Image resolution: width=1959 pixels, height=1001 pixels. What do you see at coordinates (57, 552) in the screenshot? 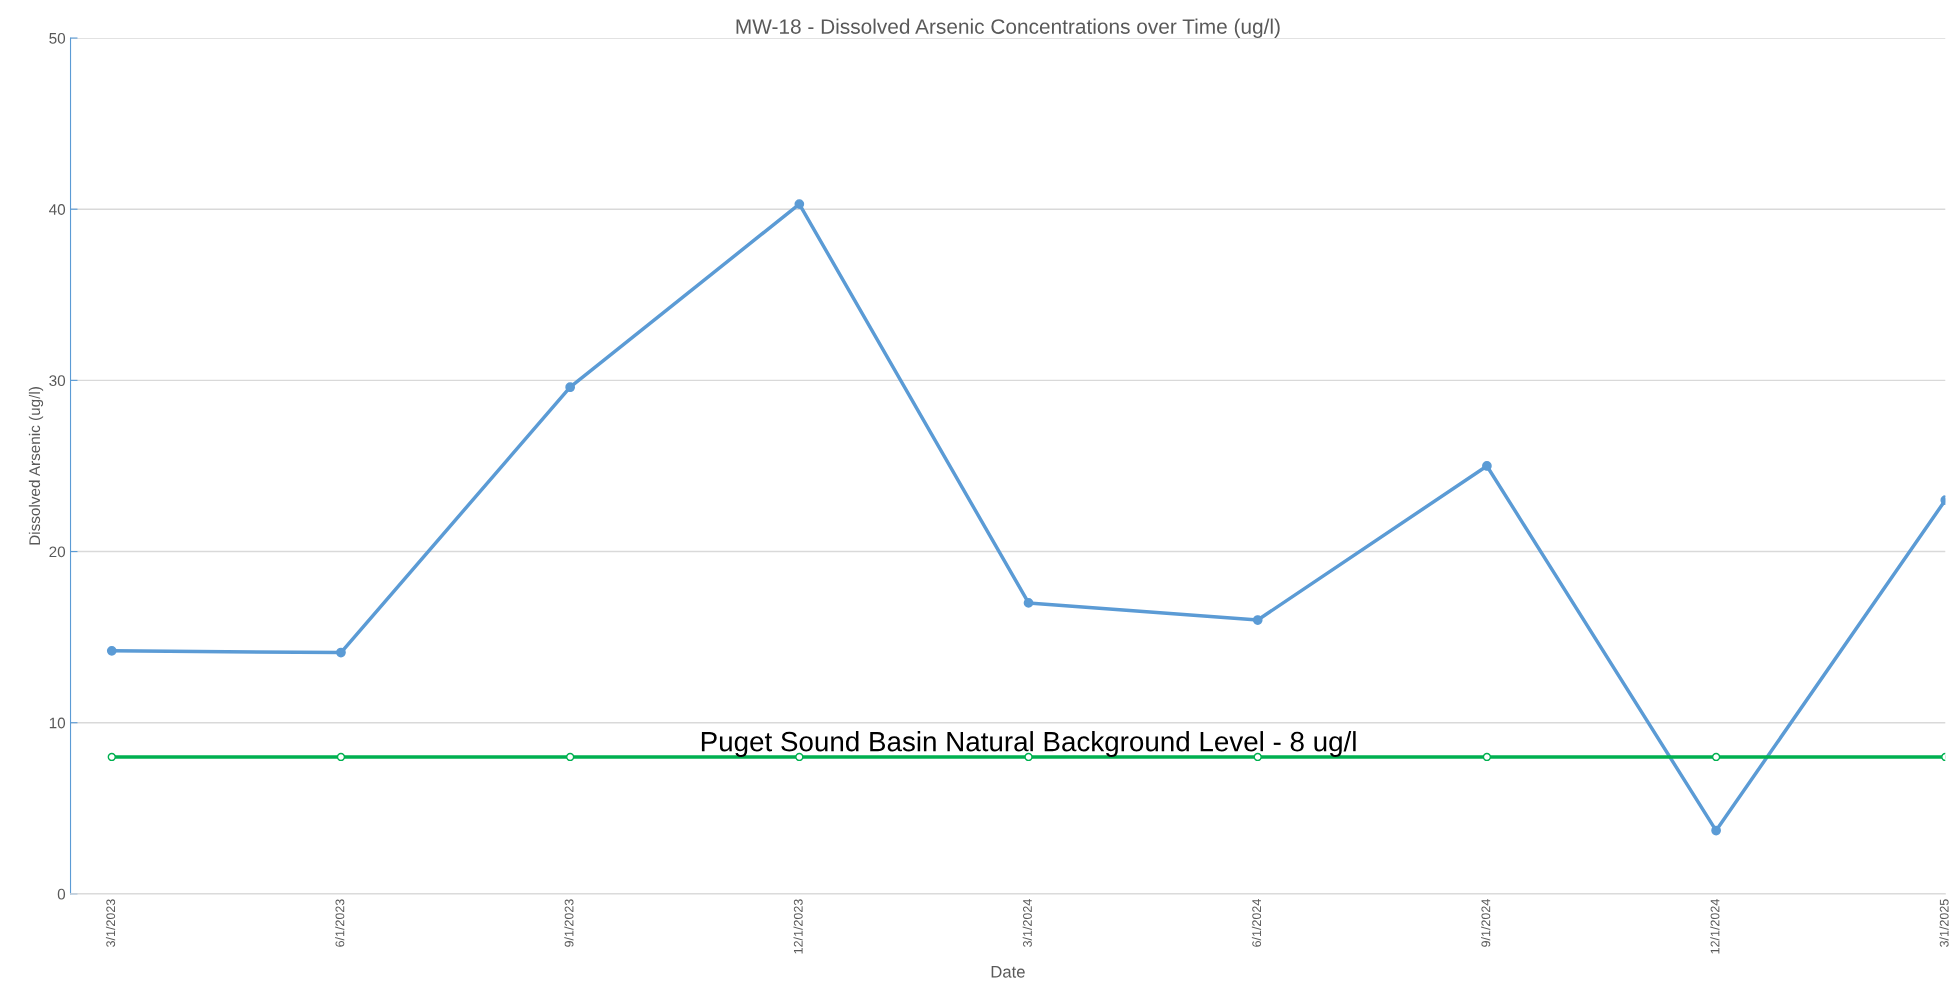
I see `y-tick-label: 20` at bounding box center [57, 552].